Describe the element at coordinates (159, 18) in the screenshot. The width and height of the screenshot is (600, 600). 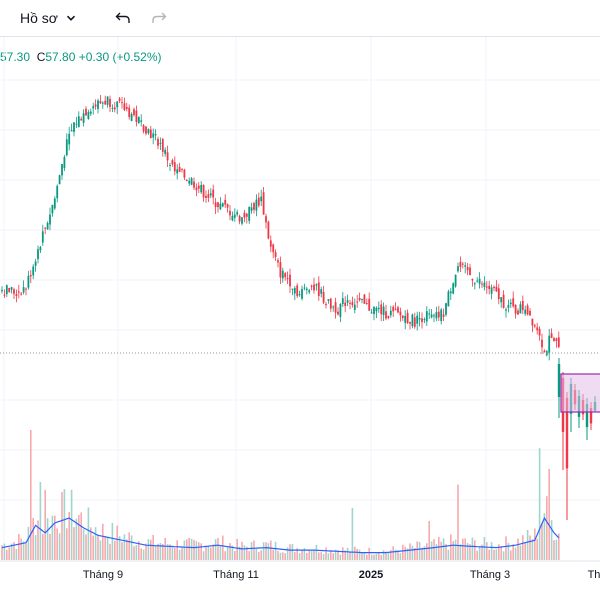
I see `redo-button` at that location.